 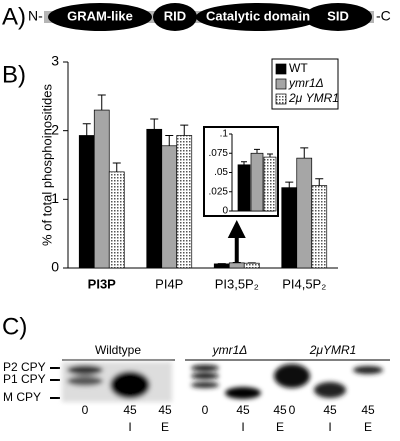 I want to click on panel-label: A), so click(x=14, y=16).